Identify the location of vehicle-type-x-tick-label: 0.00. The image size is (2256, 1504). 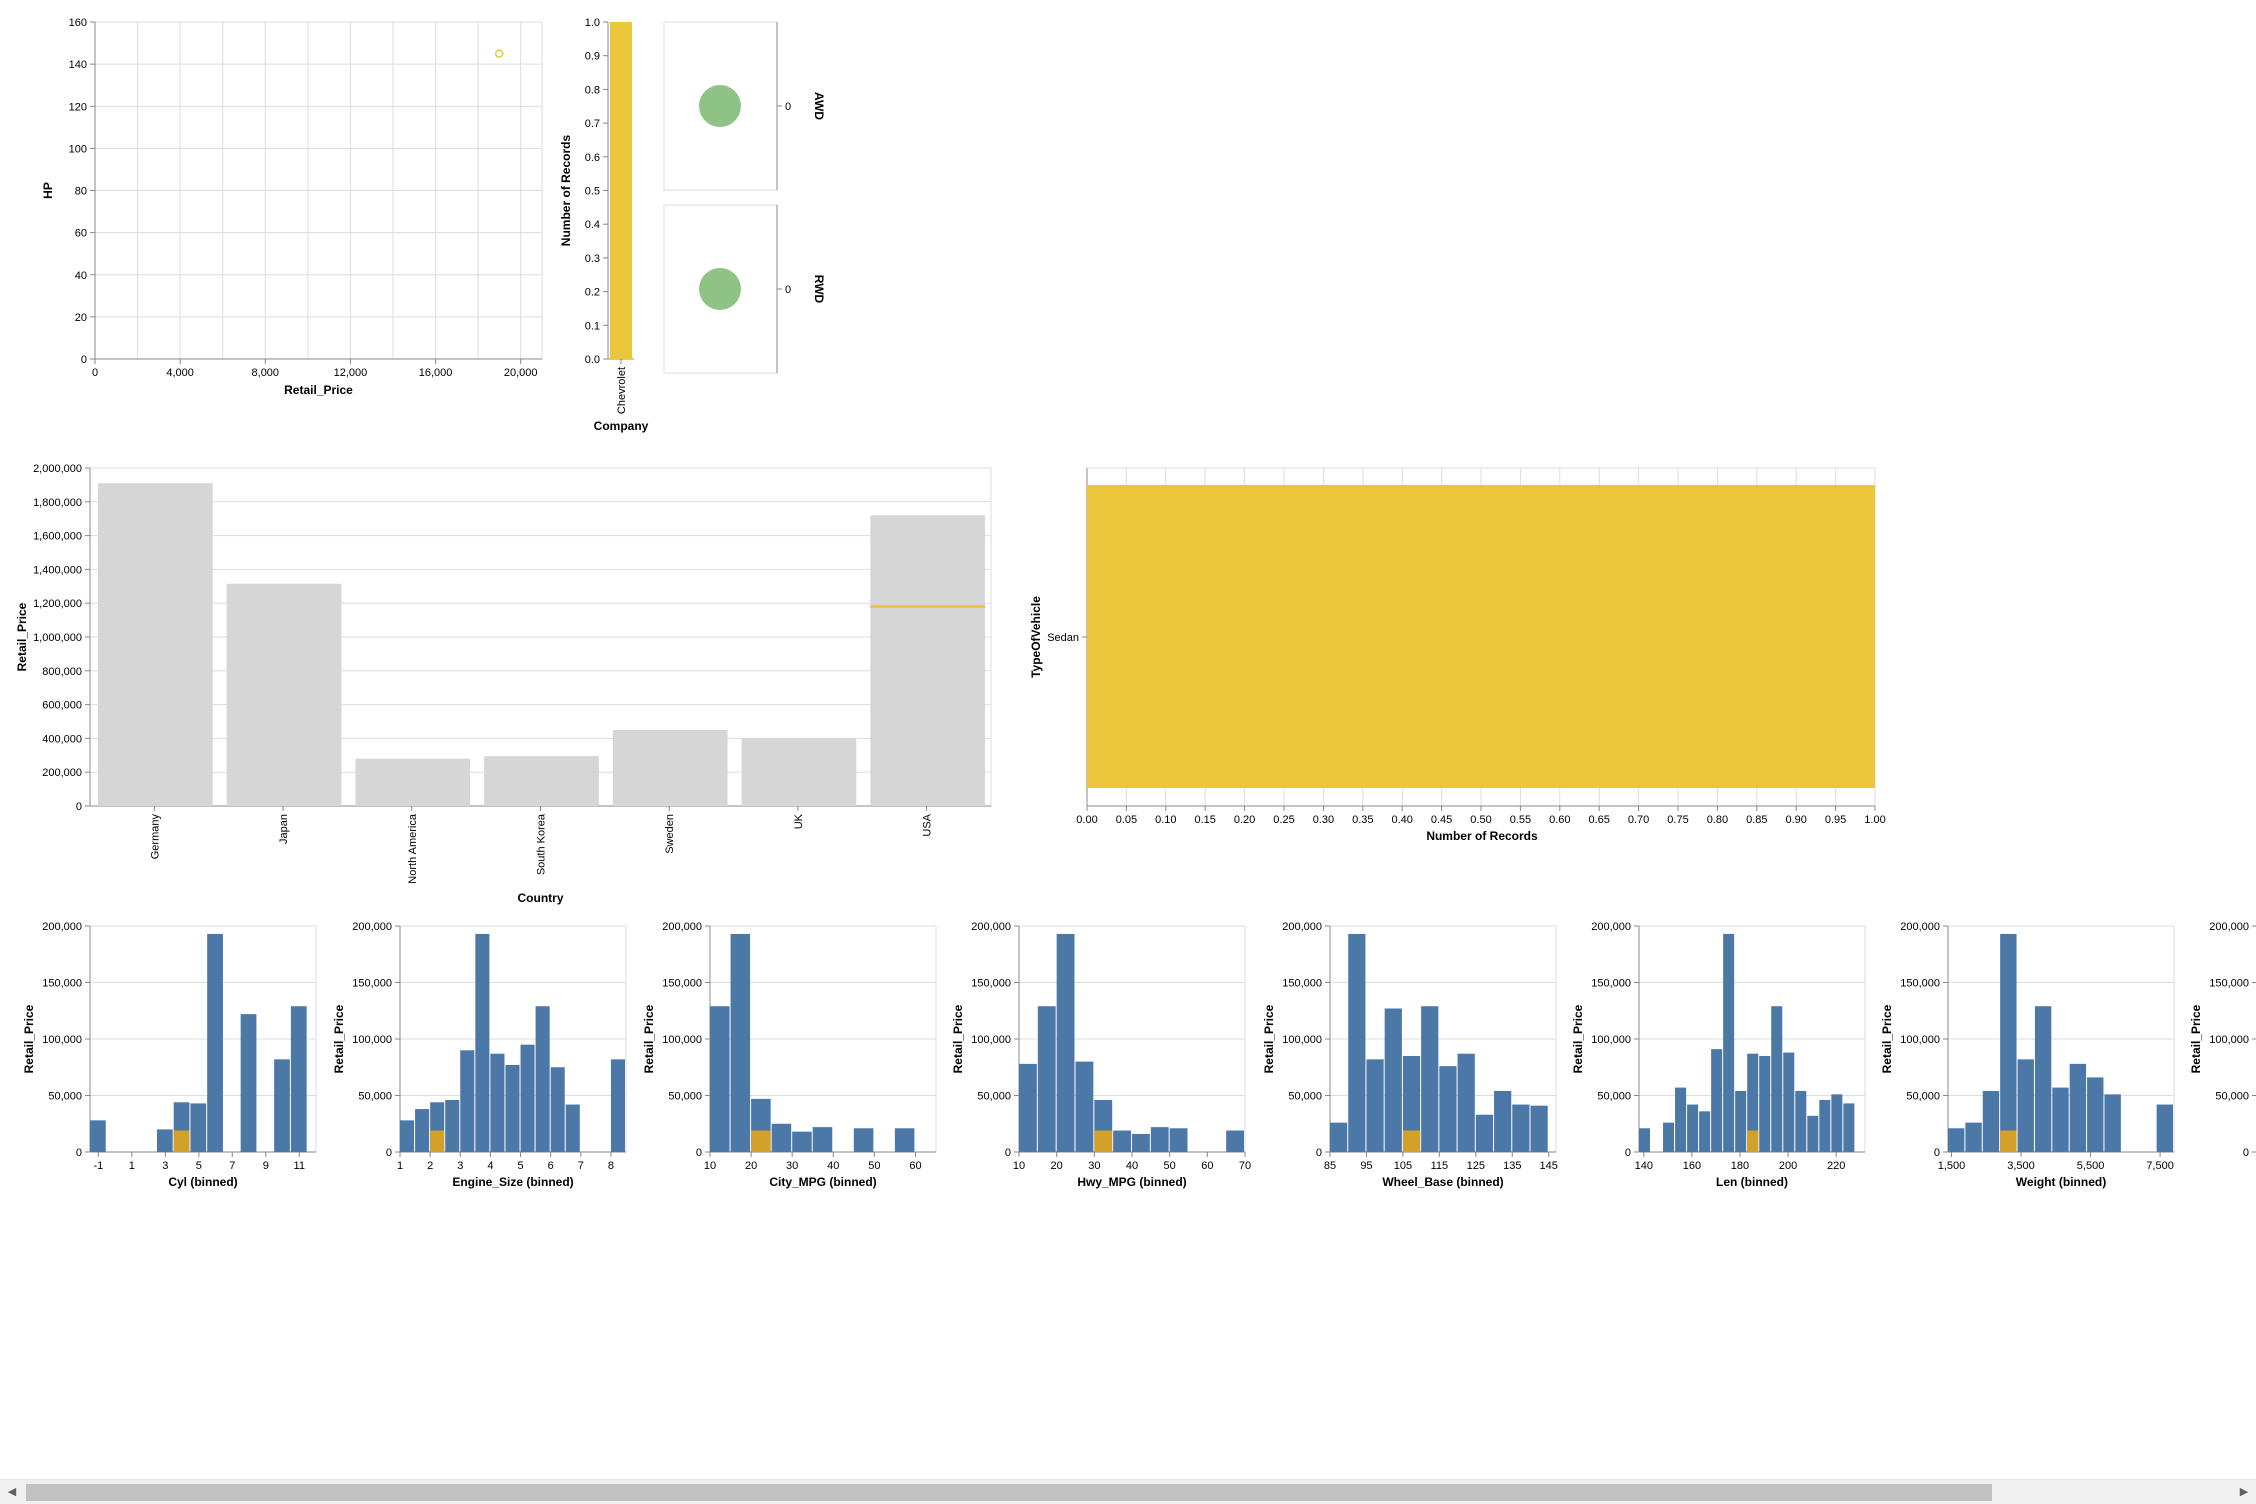
(1086, 820).